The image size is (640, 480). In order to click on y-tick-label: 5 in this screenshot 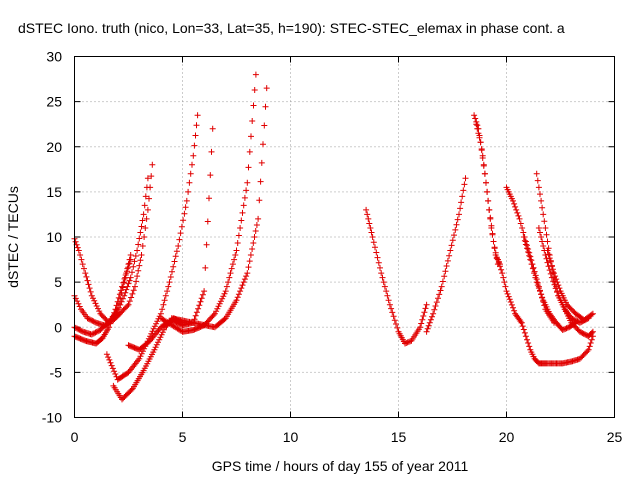, I will do `click(58, 282)`.